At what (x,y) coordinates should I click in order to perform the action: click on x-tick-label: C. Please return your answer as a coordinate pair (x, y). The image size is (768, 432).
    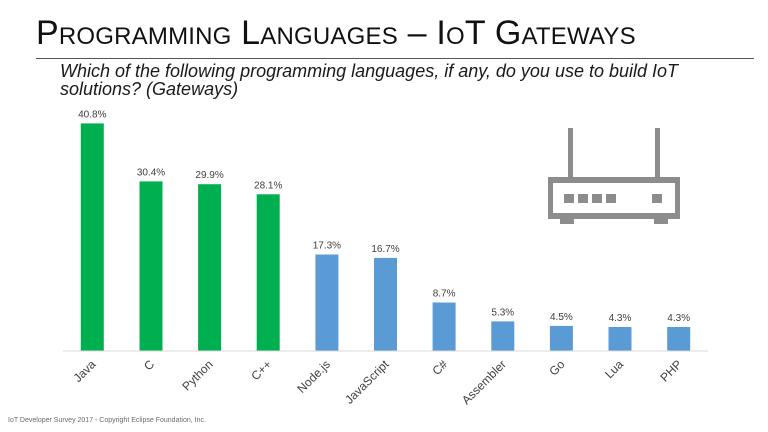
    Looking at the image, I should click on (149, 365).